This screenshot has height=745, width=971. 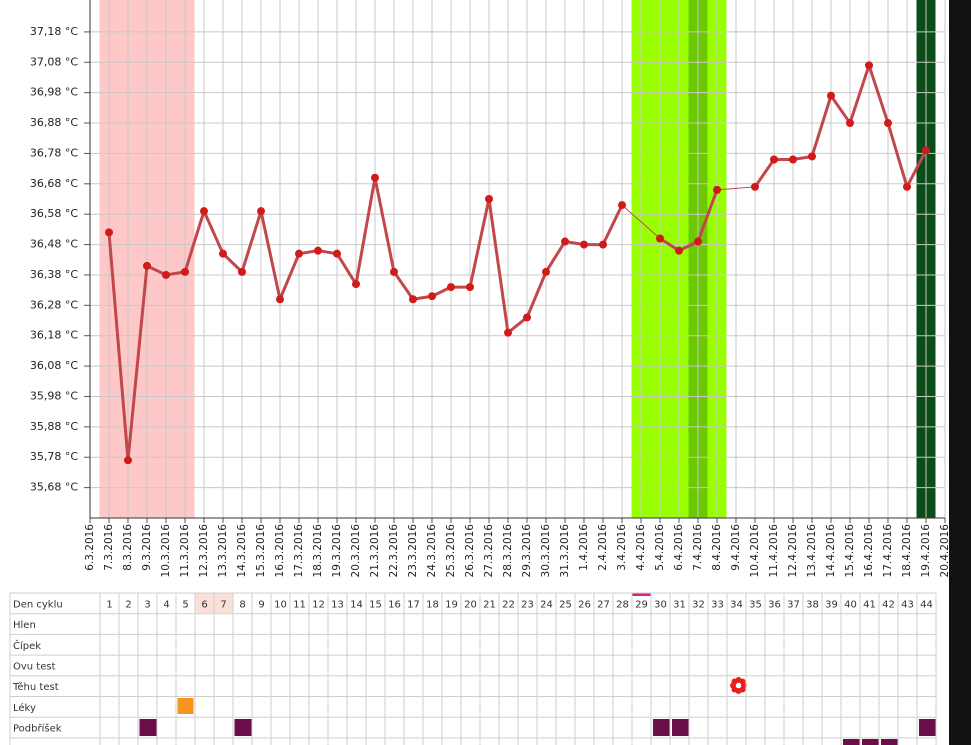 What do you see at coordinates (34, 666) in the screenshot?
I see `row-label: Ovu test` at bounding box center [34, 666].